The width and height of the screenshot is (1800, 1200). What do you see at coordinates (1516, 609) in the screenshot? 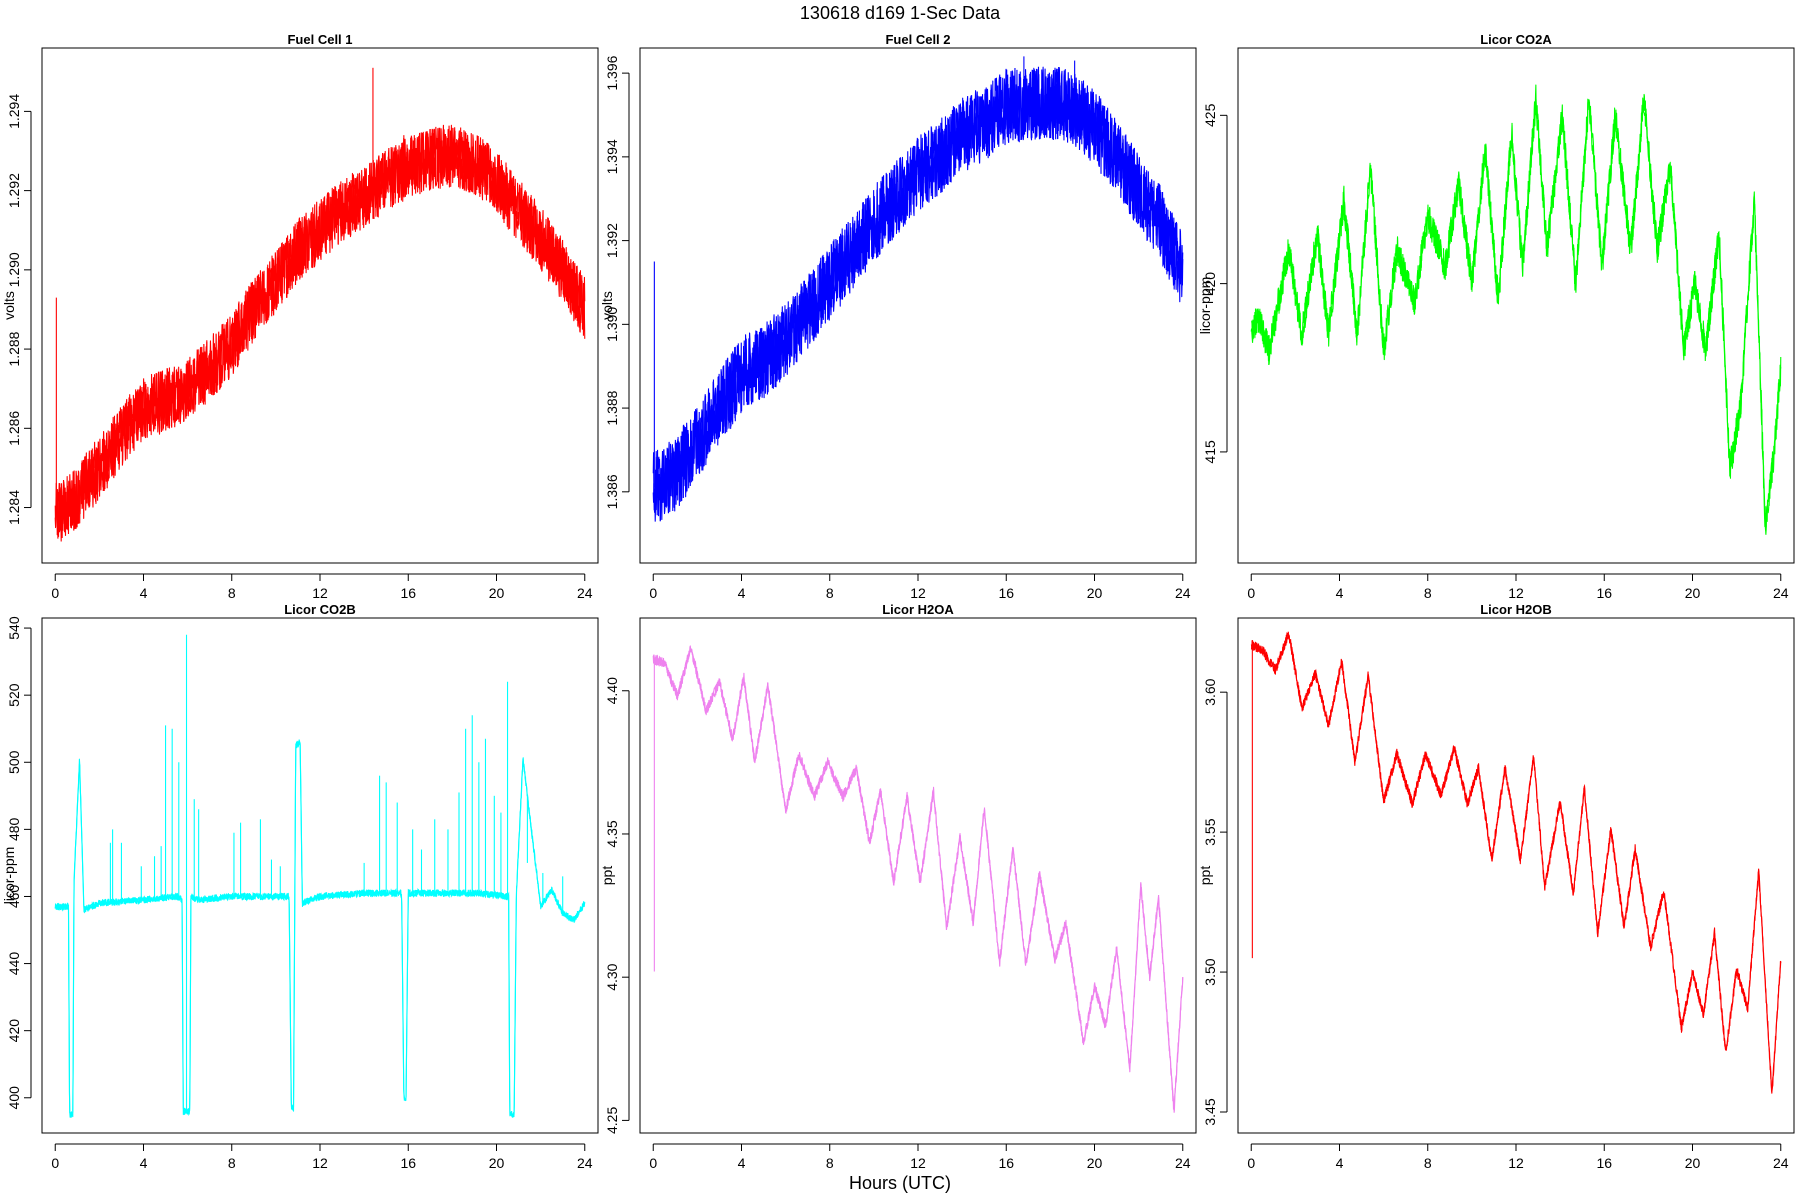
I see `panel-title: Licor H2OB` at bounding box center [1516, 609].